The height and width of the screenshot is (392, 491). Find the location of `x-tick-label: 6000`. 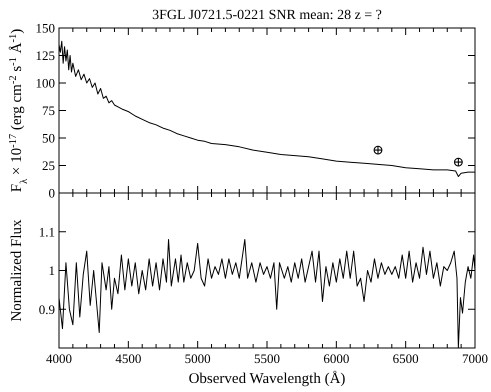

x-tick-label: 6000 is located at coordinates (336, 358).